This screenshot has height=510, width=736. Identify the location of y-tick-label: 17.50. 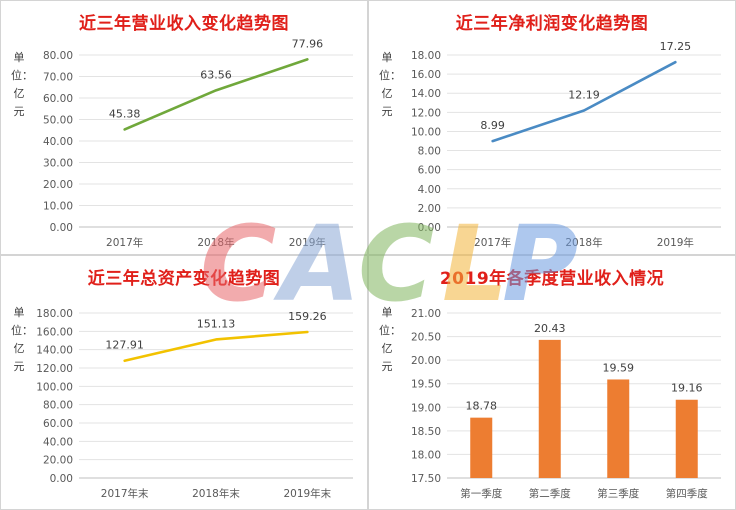
(426, 479).